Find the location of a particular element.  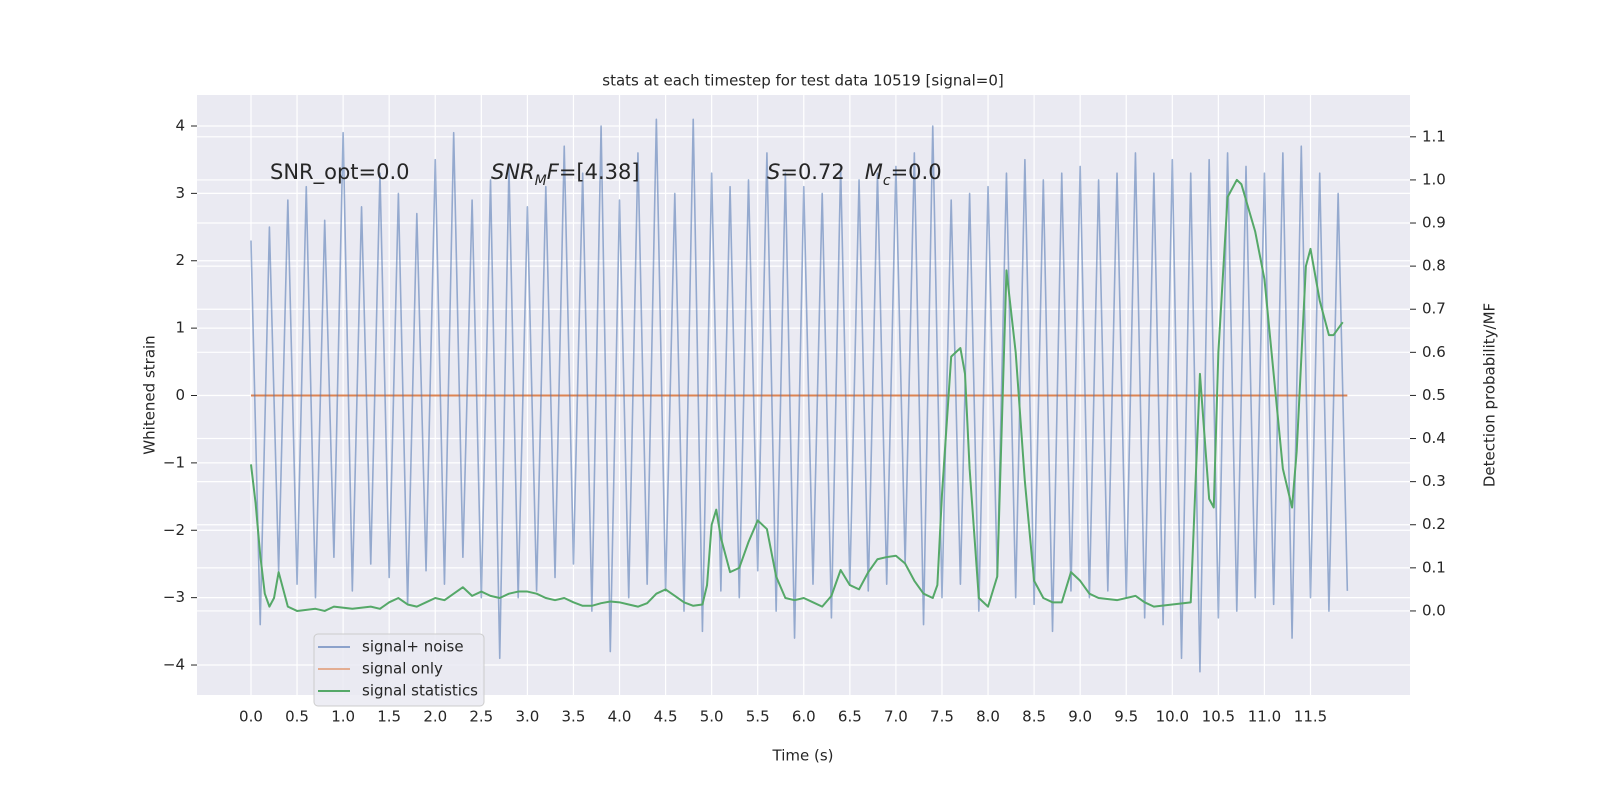

y2-tick-label: 0.6 is located at coordinates (1434, 352).